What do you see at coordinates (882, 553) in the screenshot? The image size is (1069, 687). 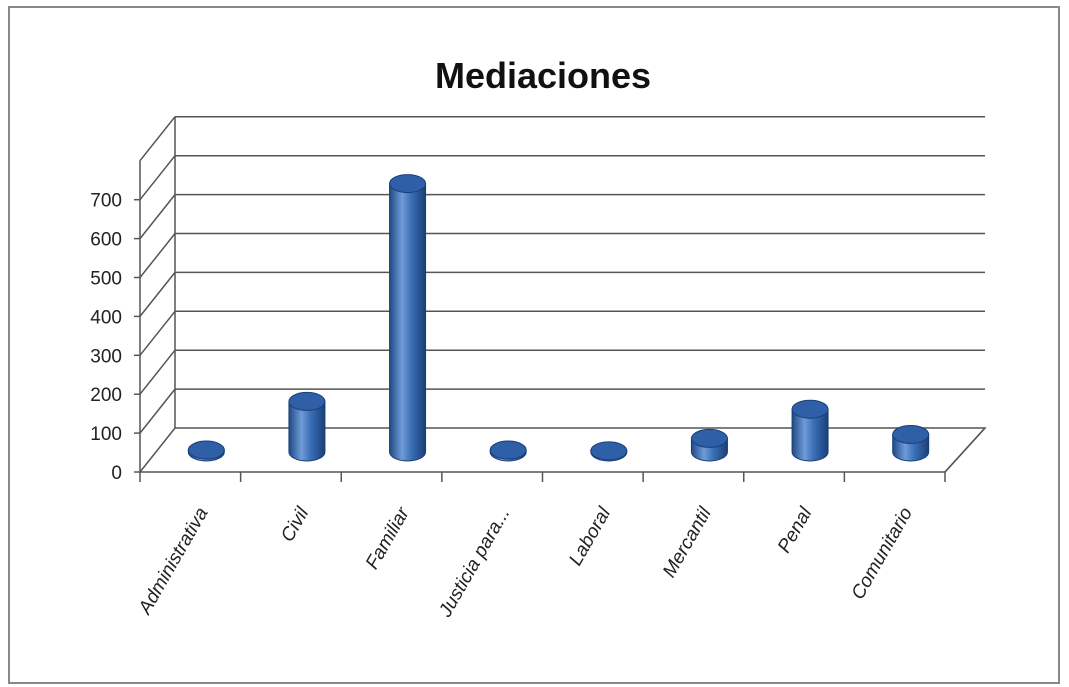 I see `x-tick-label: Comunitario` at bounding box center [882, 553].